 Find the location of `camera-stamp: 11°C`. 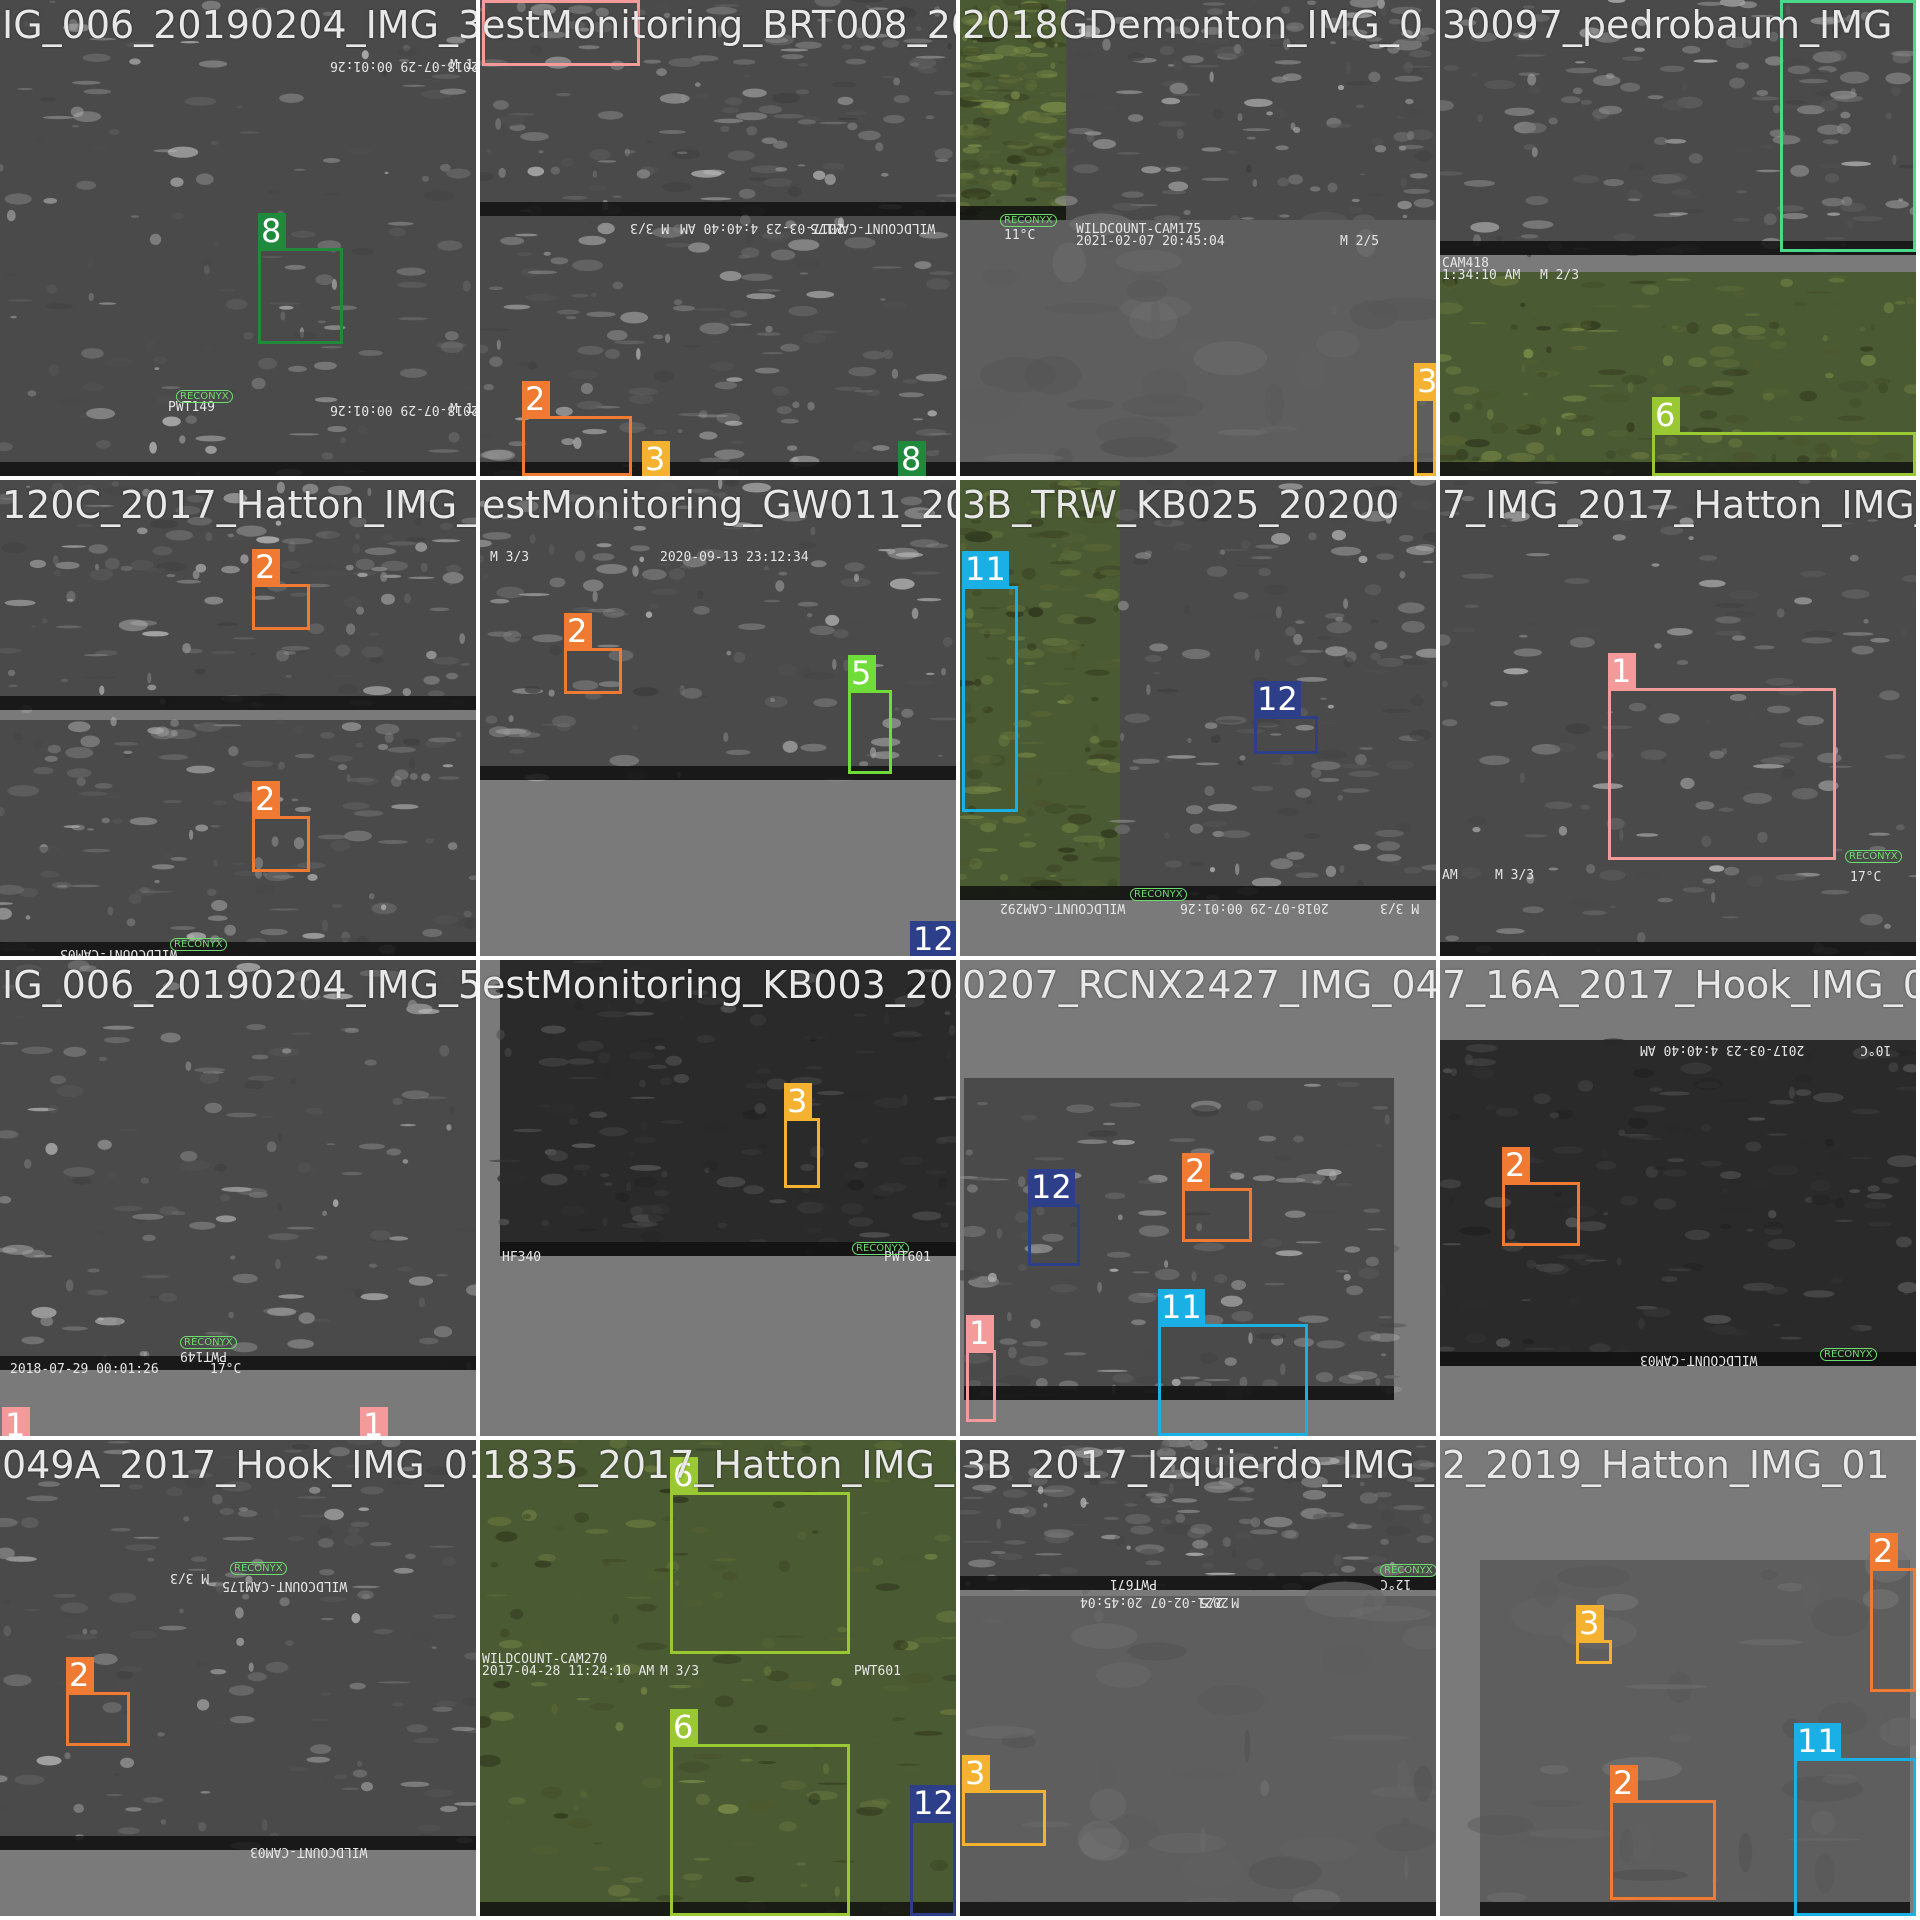

camera-stamp: 11°C is located at coordinates (1020, 235).